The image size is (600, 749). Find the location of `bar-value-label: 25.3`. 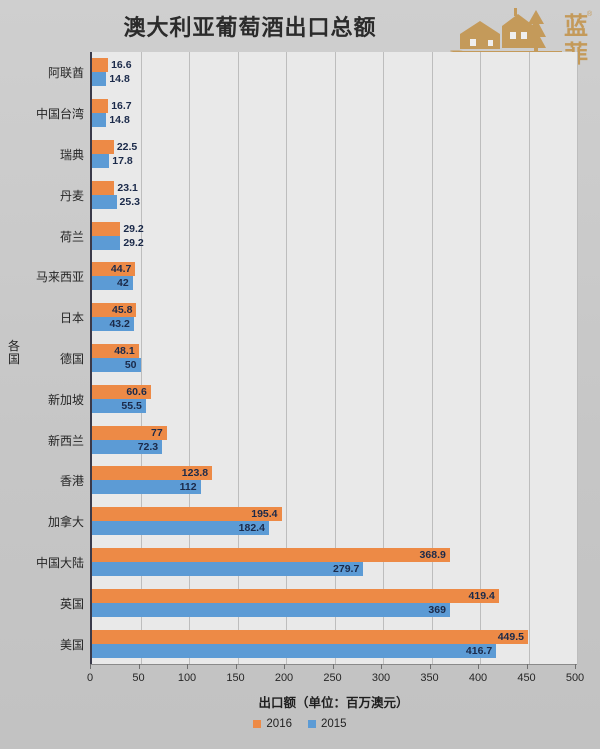

bar-value-label: 25.3 is located at coordinates (129, 201).